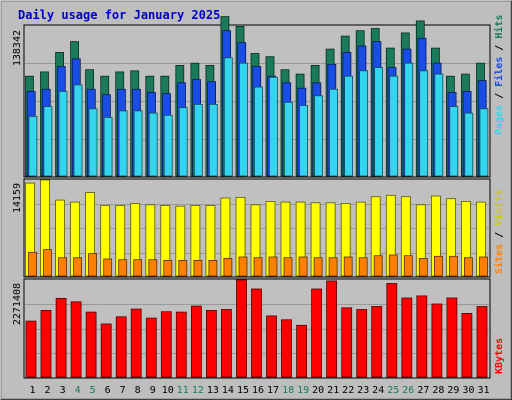 The image size is (512, 400). What do you see at coordinates (499, 208) in the screenshot?
I see `legend-visits: Visits` at bounding box center [499, 208].